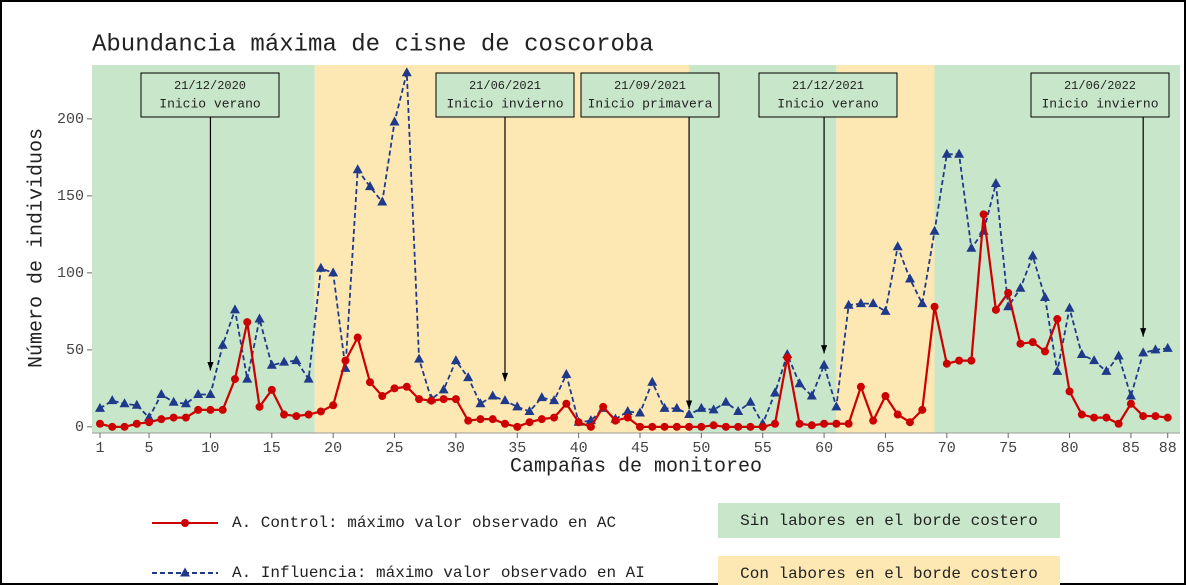  What do you see at coordinates (763, 448) in the screenshot?
I see `x-tick-label: 55` at bounding box center [763, 448].